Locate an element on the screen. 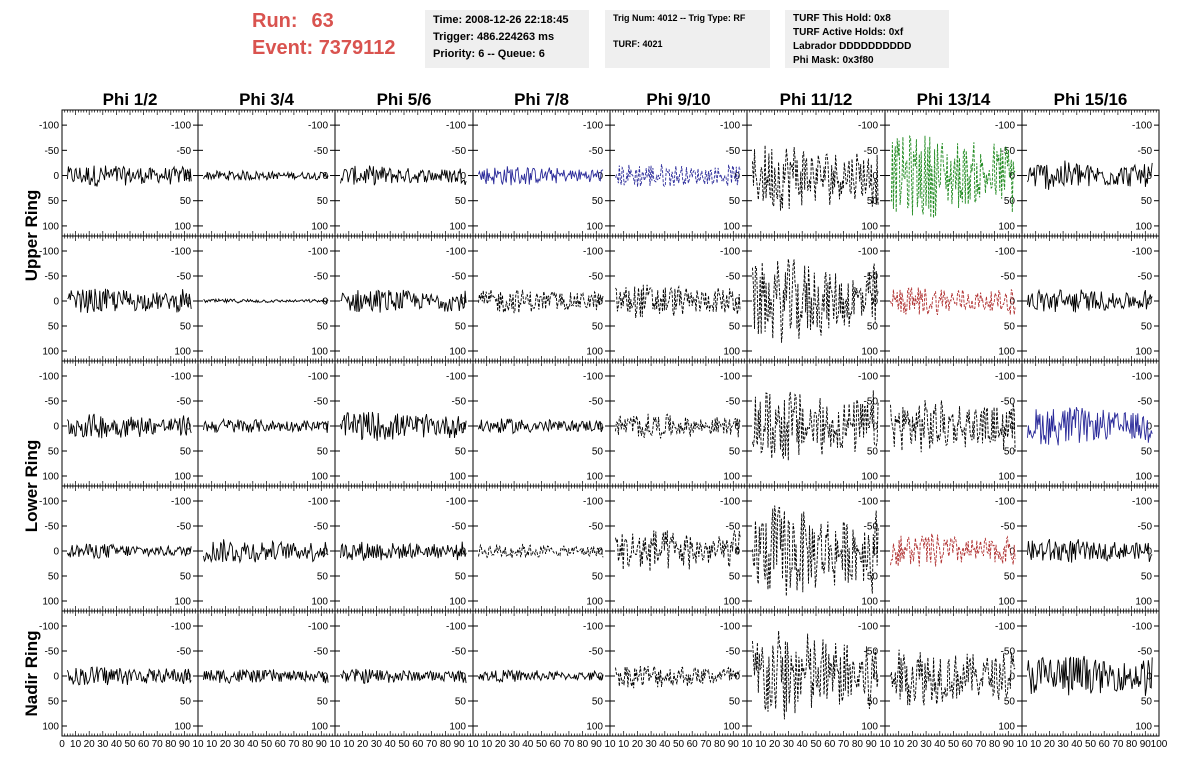 The width and height of the screenshot is (1196, 772). column-title: Phi 13/14 is located at coordinates (954, 99).